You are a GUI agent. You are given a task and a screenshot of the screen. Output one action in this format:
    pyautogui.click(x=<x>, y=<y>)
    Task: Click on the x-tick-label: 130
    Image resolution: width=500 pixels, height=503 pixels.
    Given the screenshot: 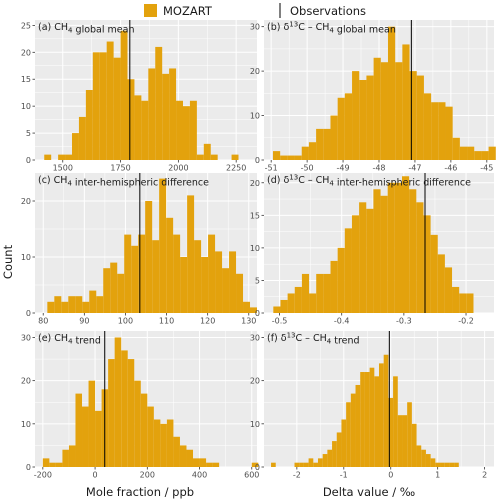 What is the action you would take?
    pyautogui.click(x=248, y=321)
    